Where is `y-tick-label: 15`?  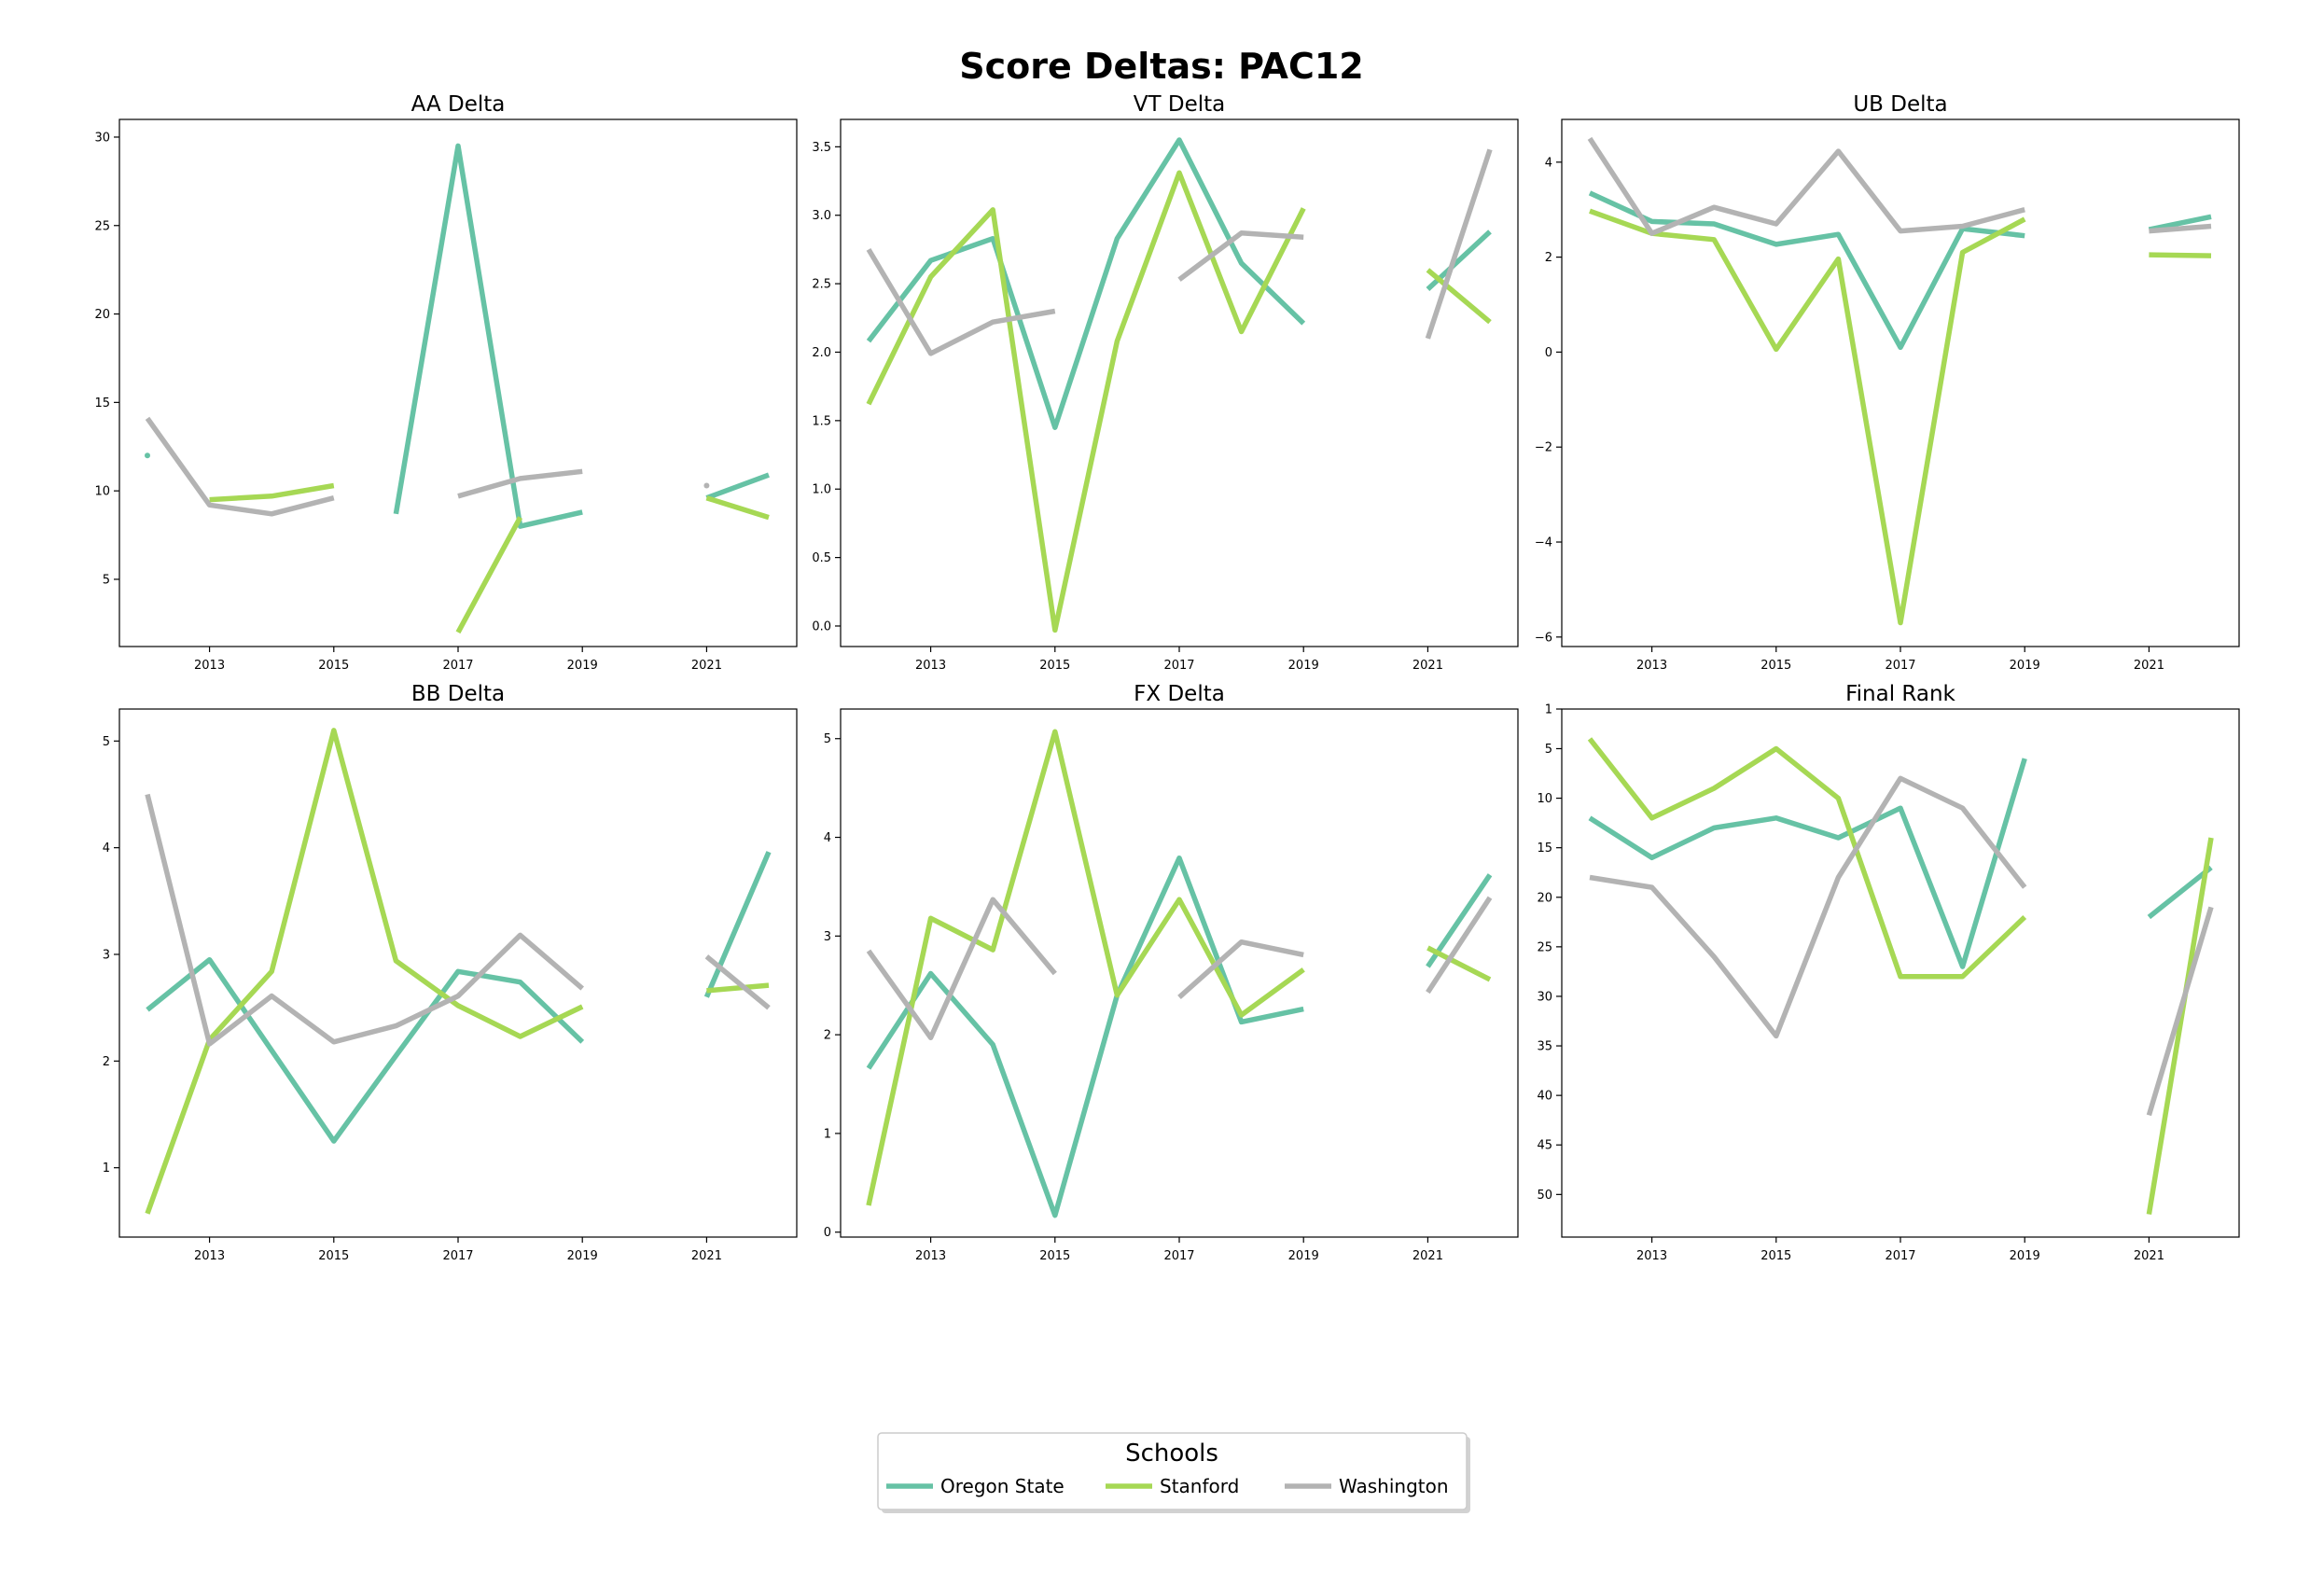
y-tick-label: 15 is located at coordinates (102, 403).